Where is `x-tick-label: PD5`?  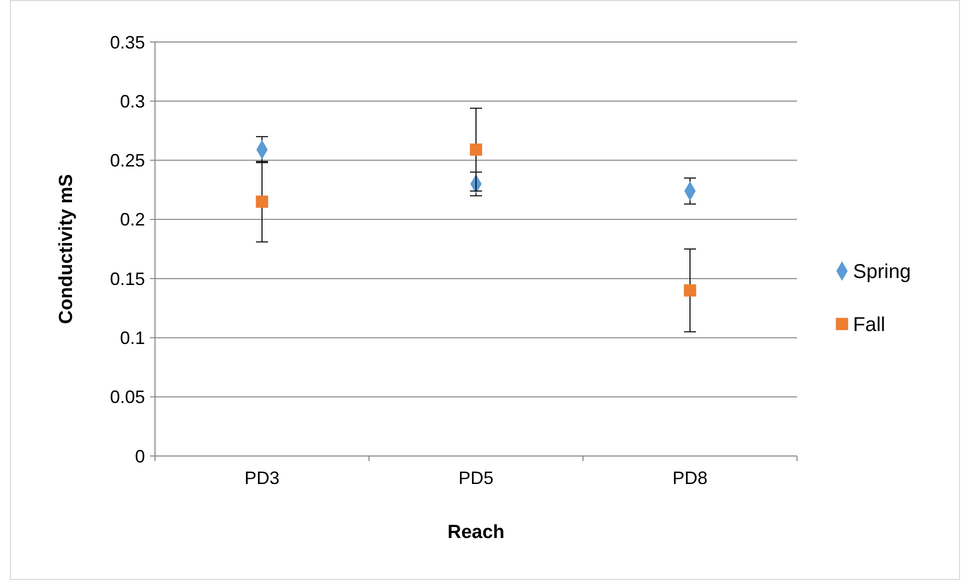
x-tick-label: PD5 is located at coordinates (476, 478).